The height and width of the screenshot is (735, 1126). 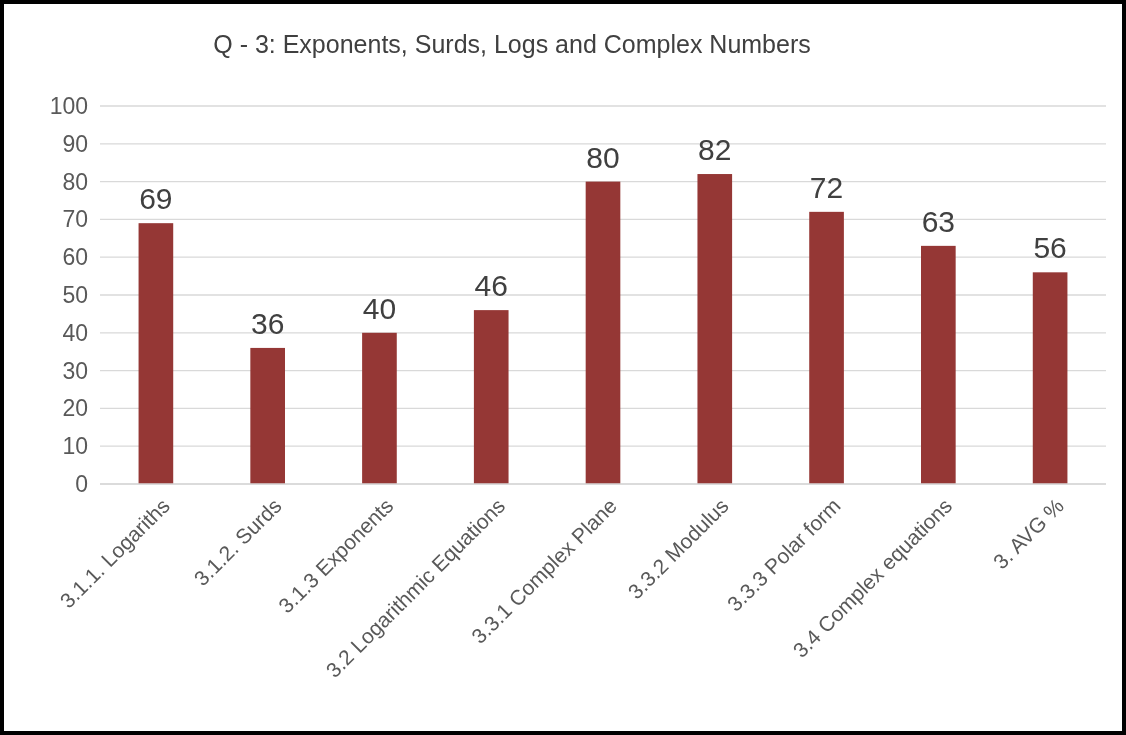 What do you see at coordinates (75, 408) in the screenshot?
I see `y-tick-label: 20` at bounding box center [75, 408].